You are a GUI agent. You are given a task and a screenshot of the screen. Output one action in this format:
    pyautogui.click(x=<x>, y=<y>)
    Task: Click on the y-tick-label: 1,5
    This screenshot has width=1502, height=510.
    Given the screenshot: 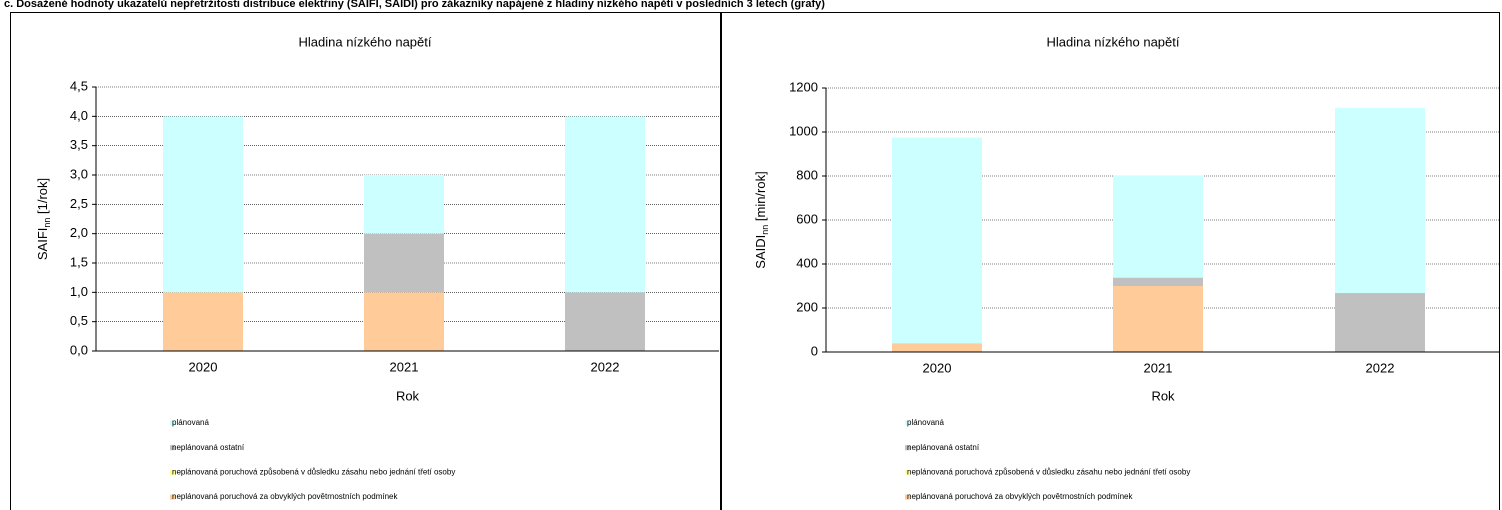 What is the action you would take?
    pyautogui.click(x=79, y=261)
    